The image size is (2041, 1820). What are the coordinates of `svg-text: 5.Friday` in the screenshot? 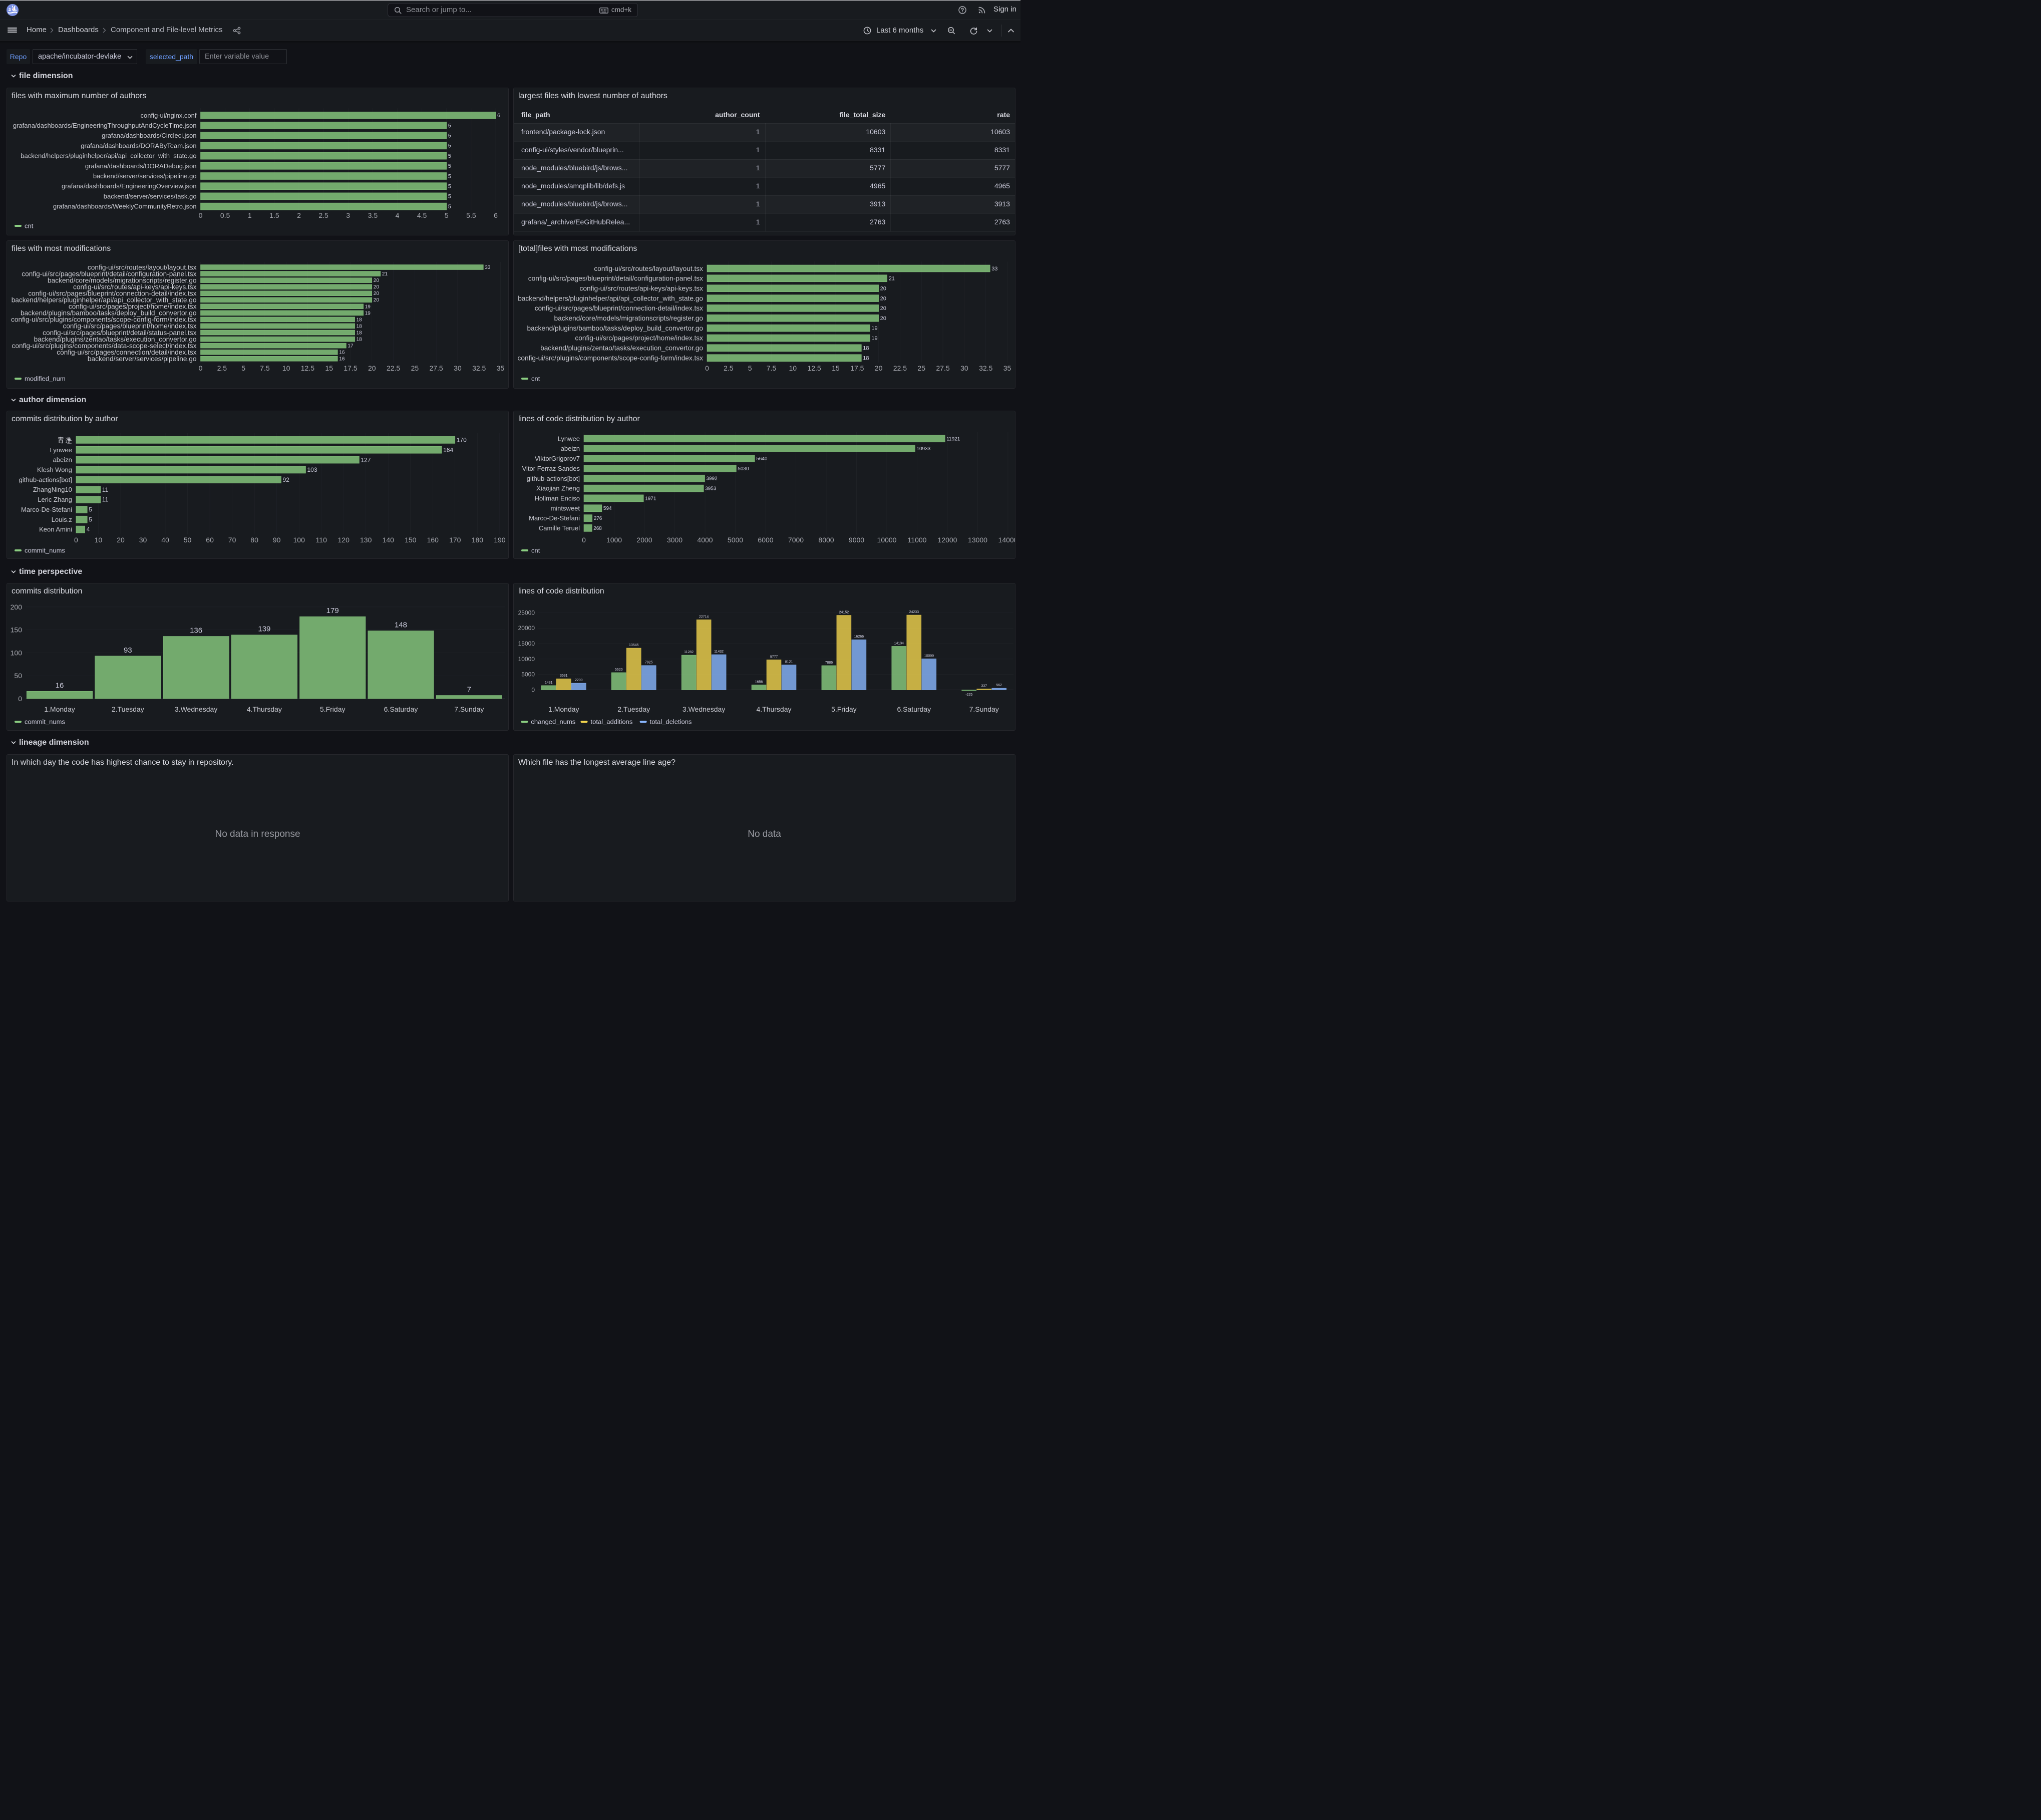 It's located at (844, 709).